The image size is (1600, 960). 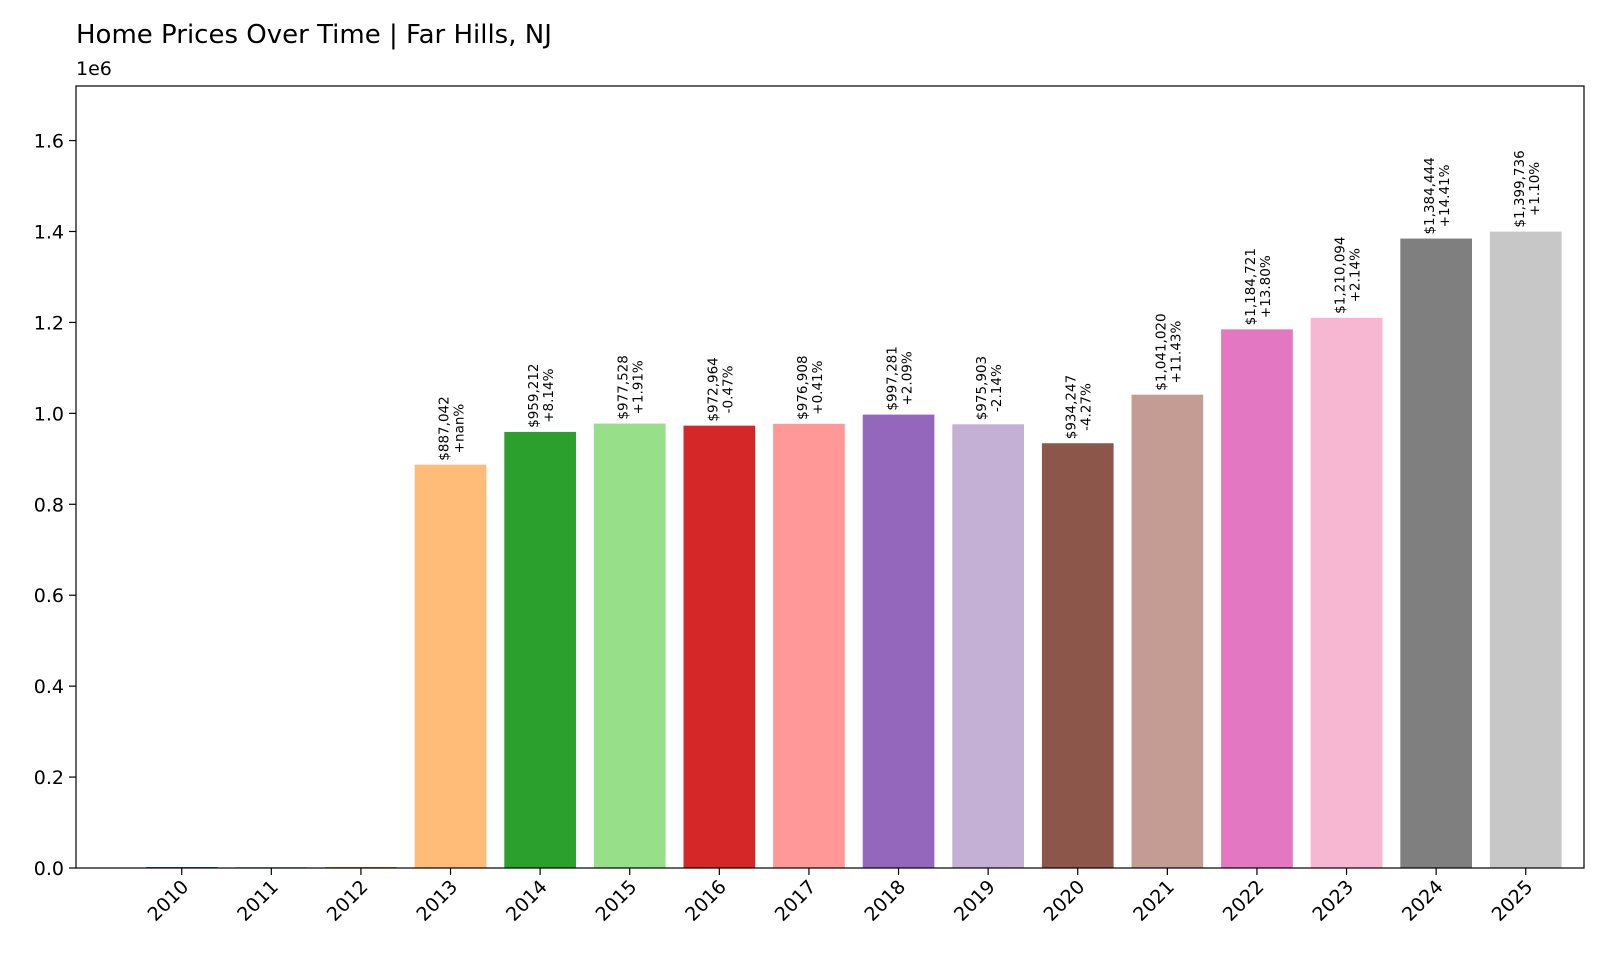 I want to click on y-tick-label: 1.2, so click(x=49, y=323).